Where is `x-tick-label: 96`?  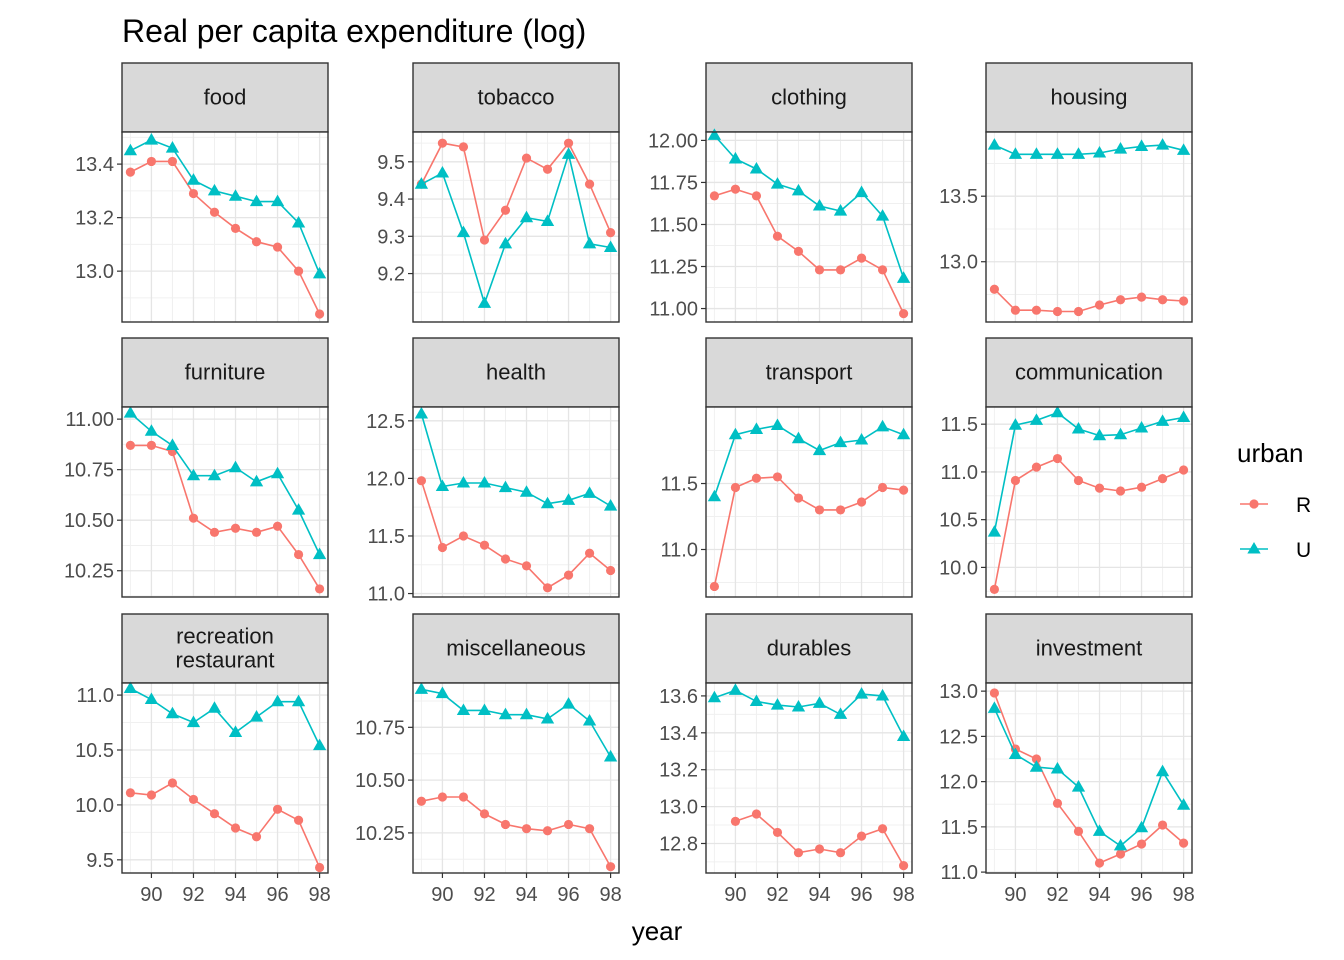
x-tick-label: 96 is located at coordinates (277, 895).